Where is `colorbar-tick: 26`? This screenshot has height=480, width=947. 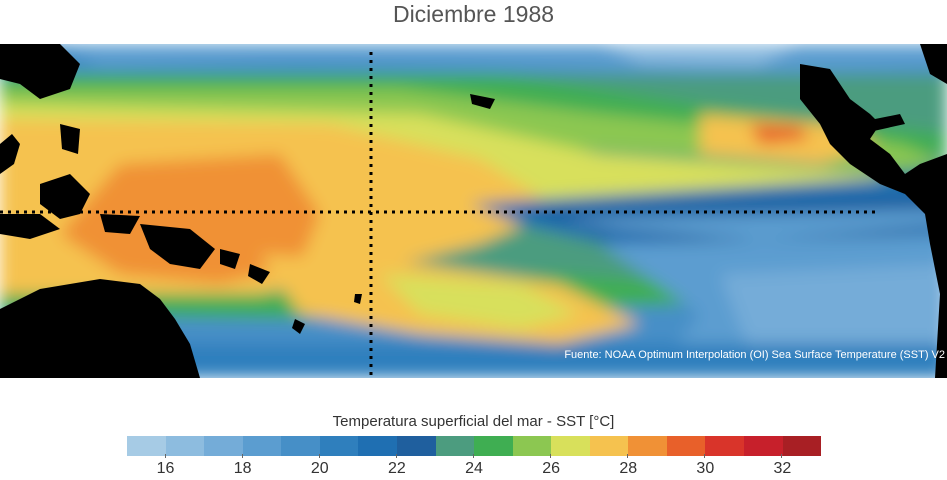 colorbar-tick: 26 is located at coordinates (551, 466).